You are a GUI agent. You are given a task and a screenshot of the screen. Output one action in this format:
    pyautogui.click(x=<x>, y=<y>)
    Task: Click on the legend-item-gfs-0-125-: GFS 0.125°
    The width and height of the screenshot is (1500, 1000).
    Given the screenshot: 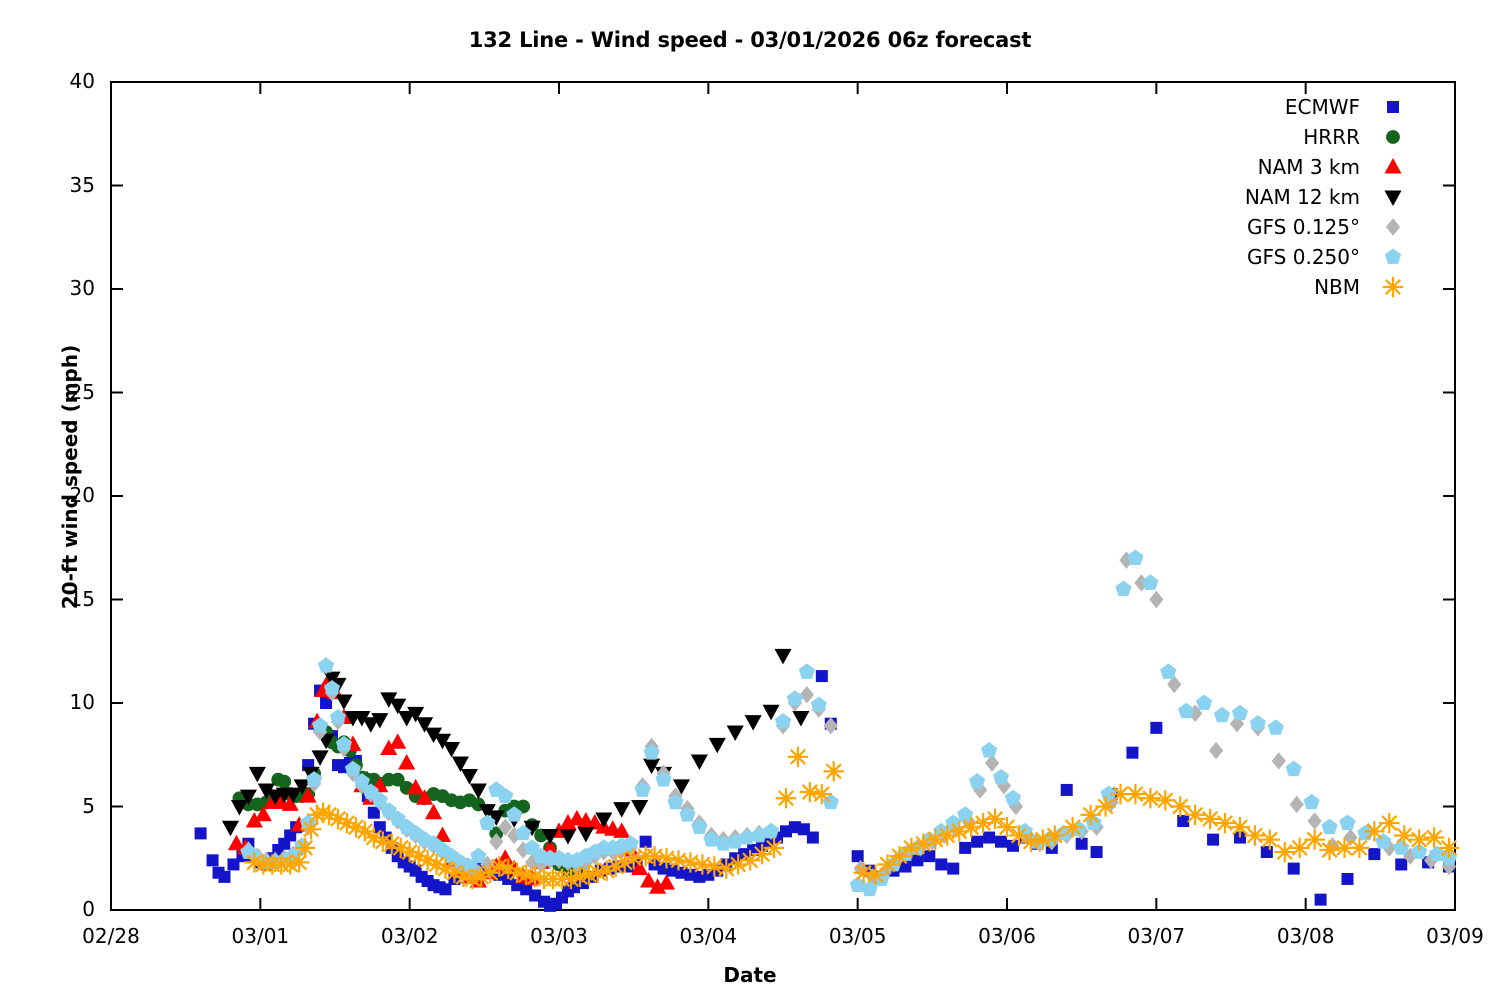 What is the action you would take?
    pyautogui.click(x=1324, y=227)
    